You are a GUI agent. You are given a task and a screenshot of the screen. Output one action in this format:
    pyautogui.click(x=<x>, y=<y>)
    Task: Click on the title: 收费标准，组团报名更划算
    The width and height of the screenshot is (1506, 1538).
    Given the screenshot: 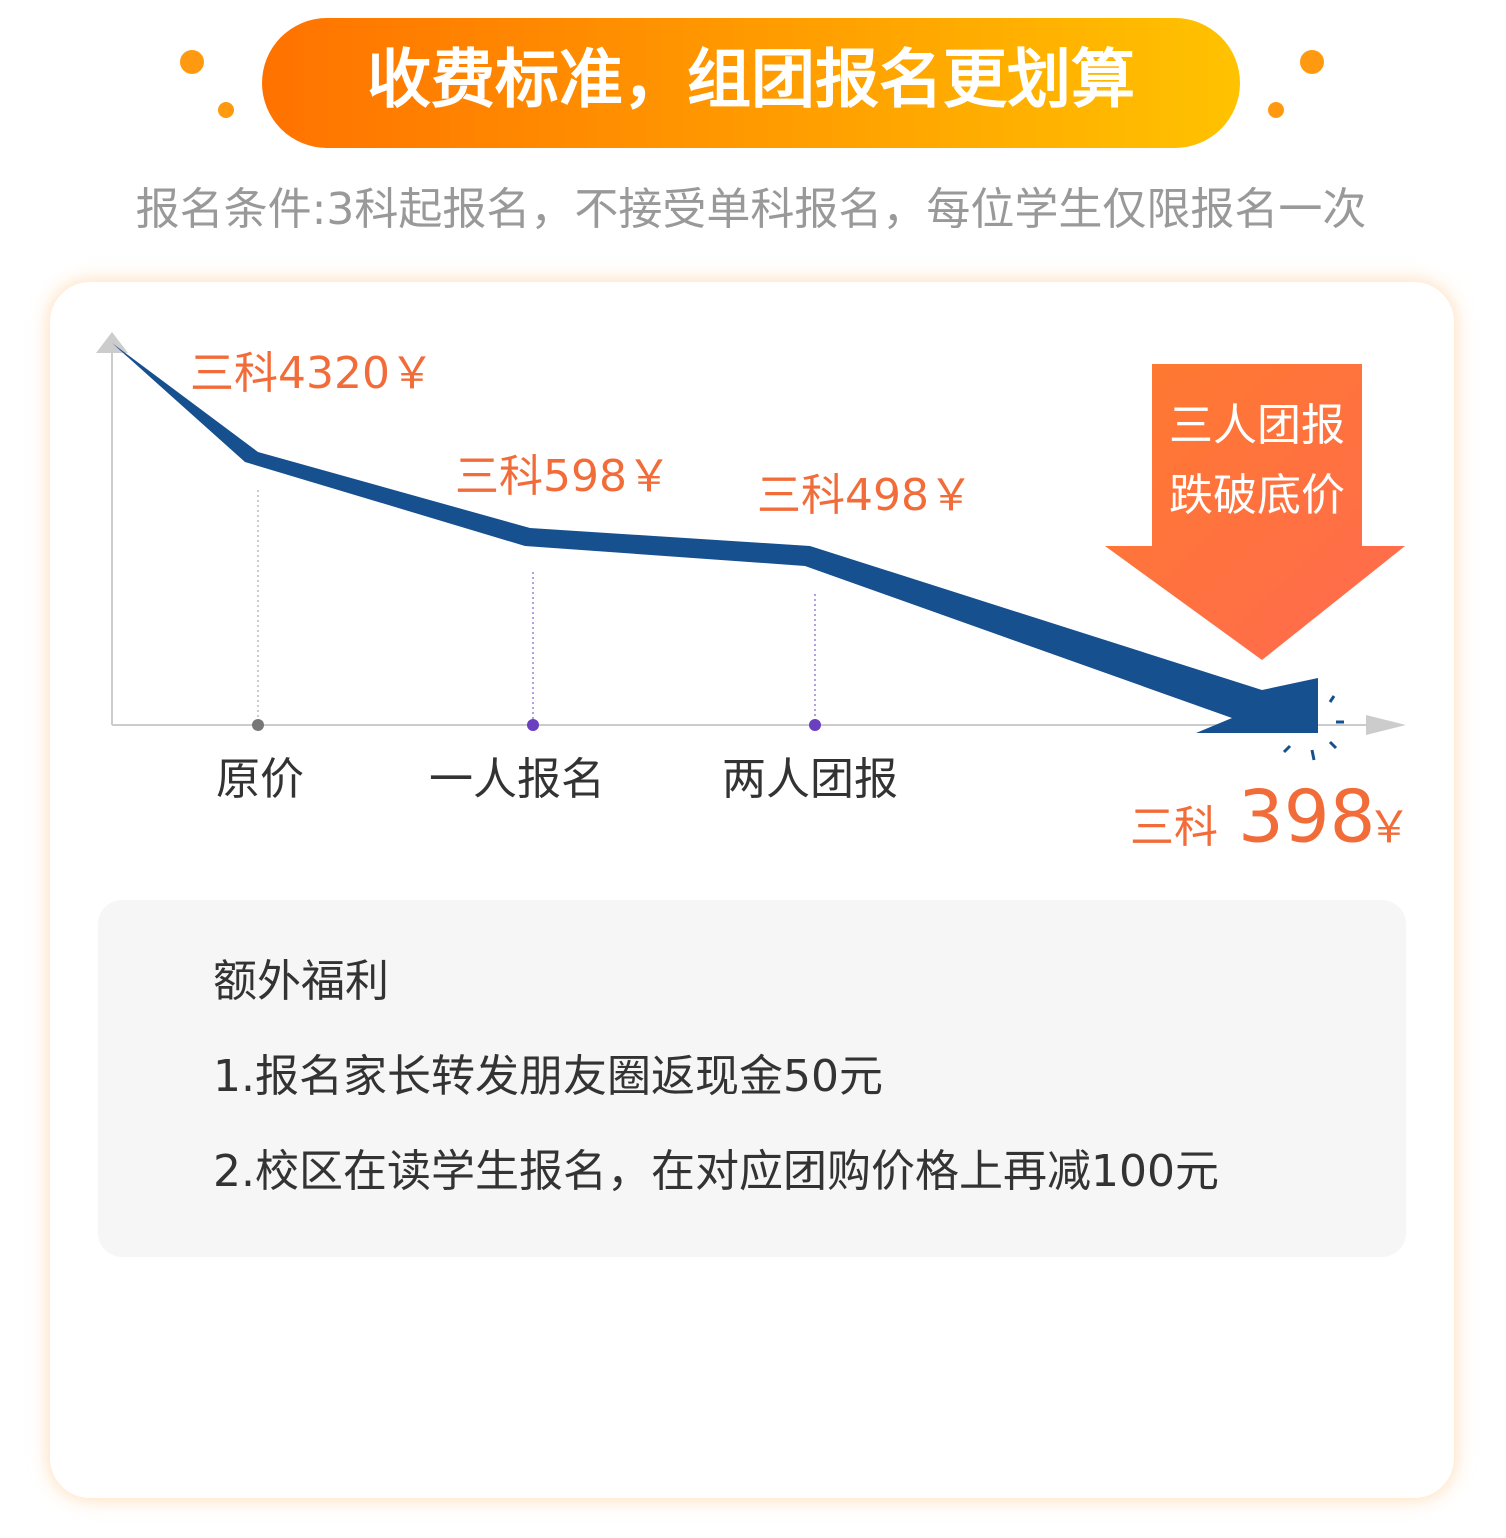 What is the action you would take?
    pyautogui.click(x=751, y=81)
    